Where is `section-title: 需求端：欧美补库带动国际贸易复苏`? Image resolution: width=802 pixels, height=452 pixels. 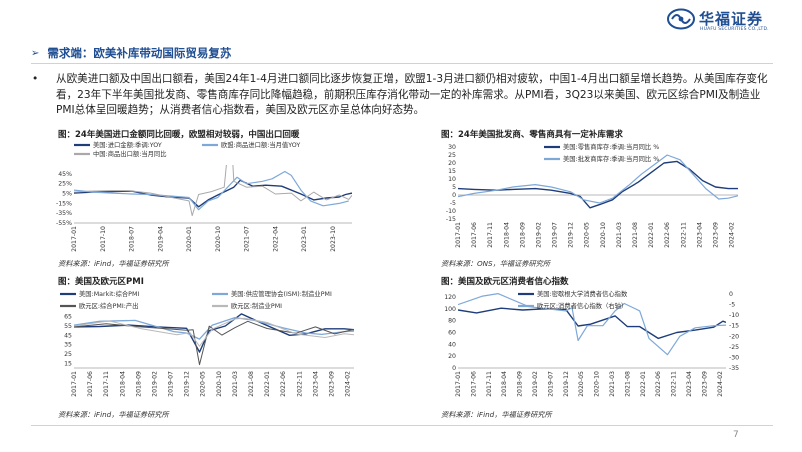 section-title: 需求端：欧美补库带动国际贸易复苏 is located at coordinates (139, 53).